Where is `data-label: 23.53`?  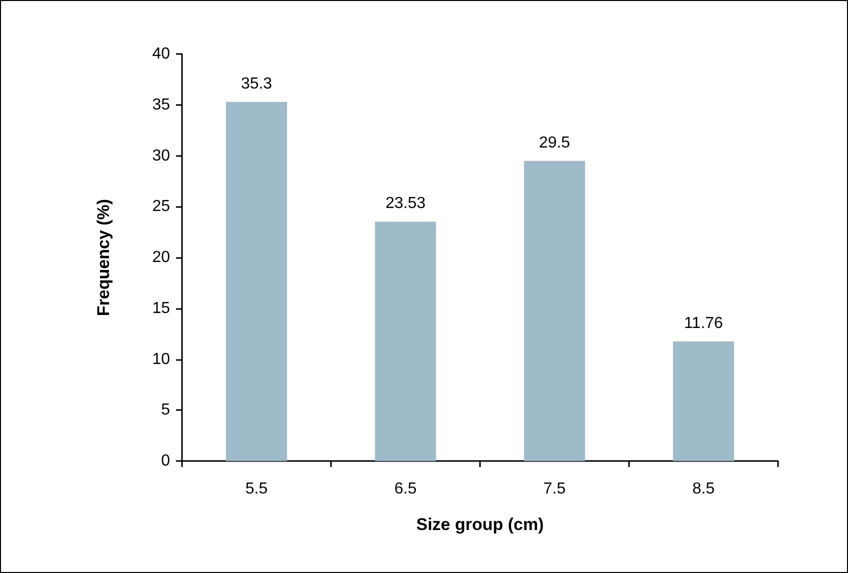 data-label: 23.53 is located at coordinates (405, 203).